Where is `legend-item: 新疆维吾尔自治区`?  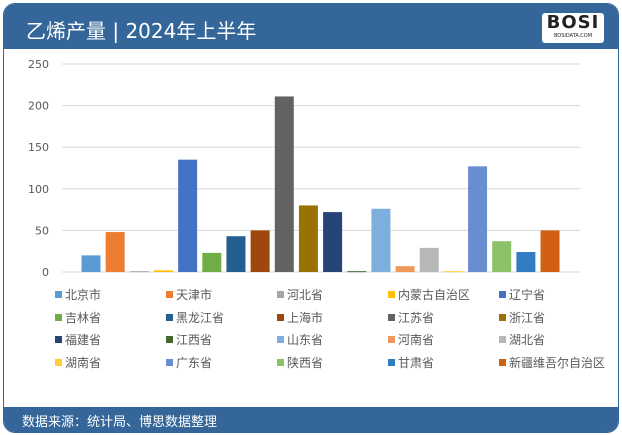
legend-item: 新疆维吾尔自治区 is located at coordinates (552, 362).